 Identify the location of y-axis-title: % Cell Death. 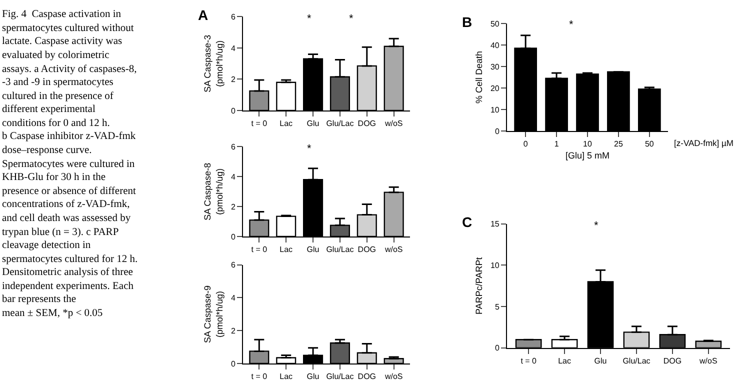
(479, 77).